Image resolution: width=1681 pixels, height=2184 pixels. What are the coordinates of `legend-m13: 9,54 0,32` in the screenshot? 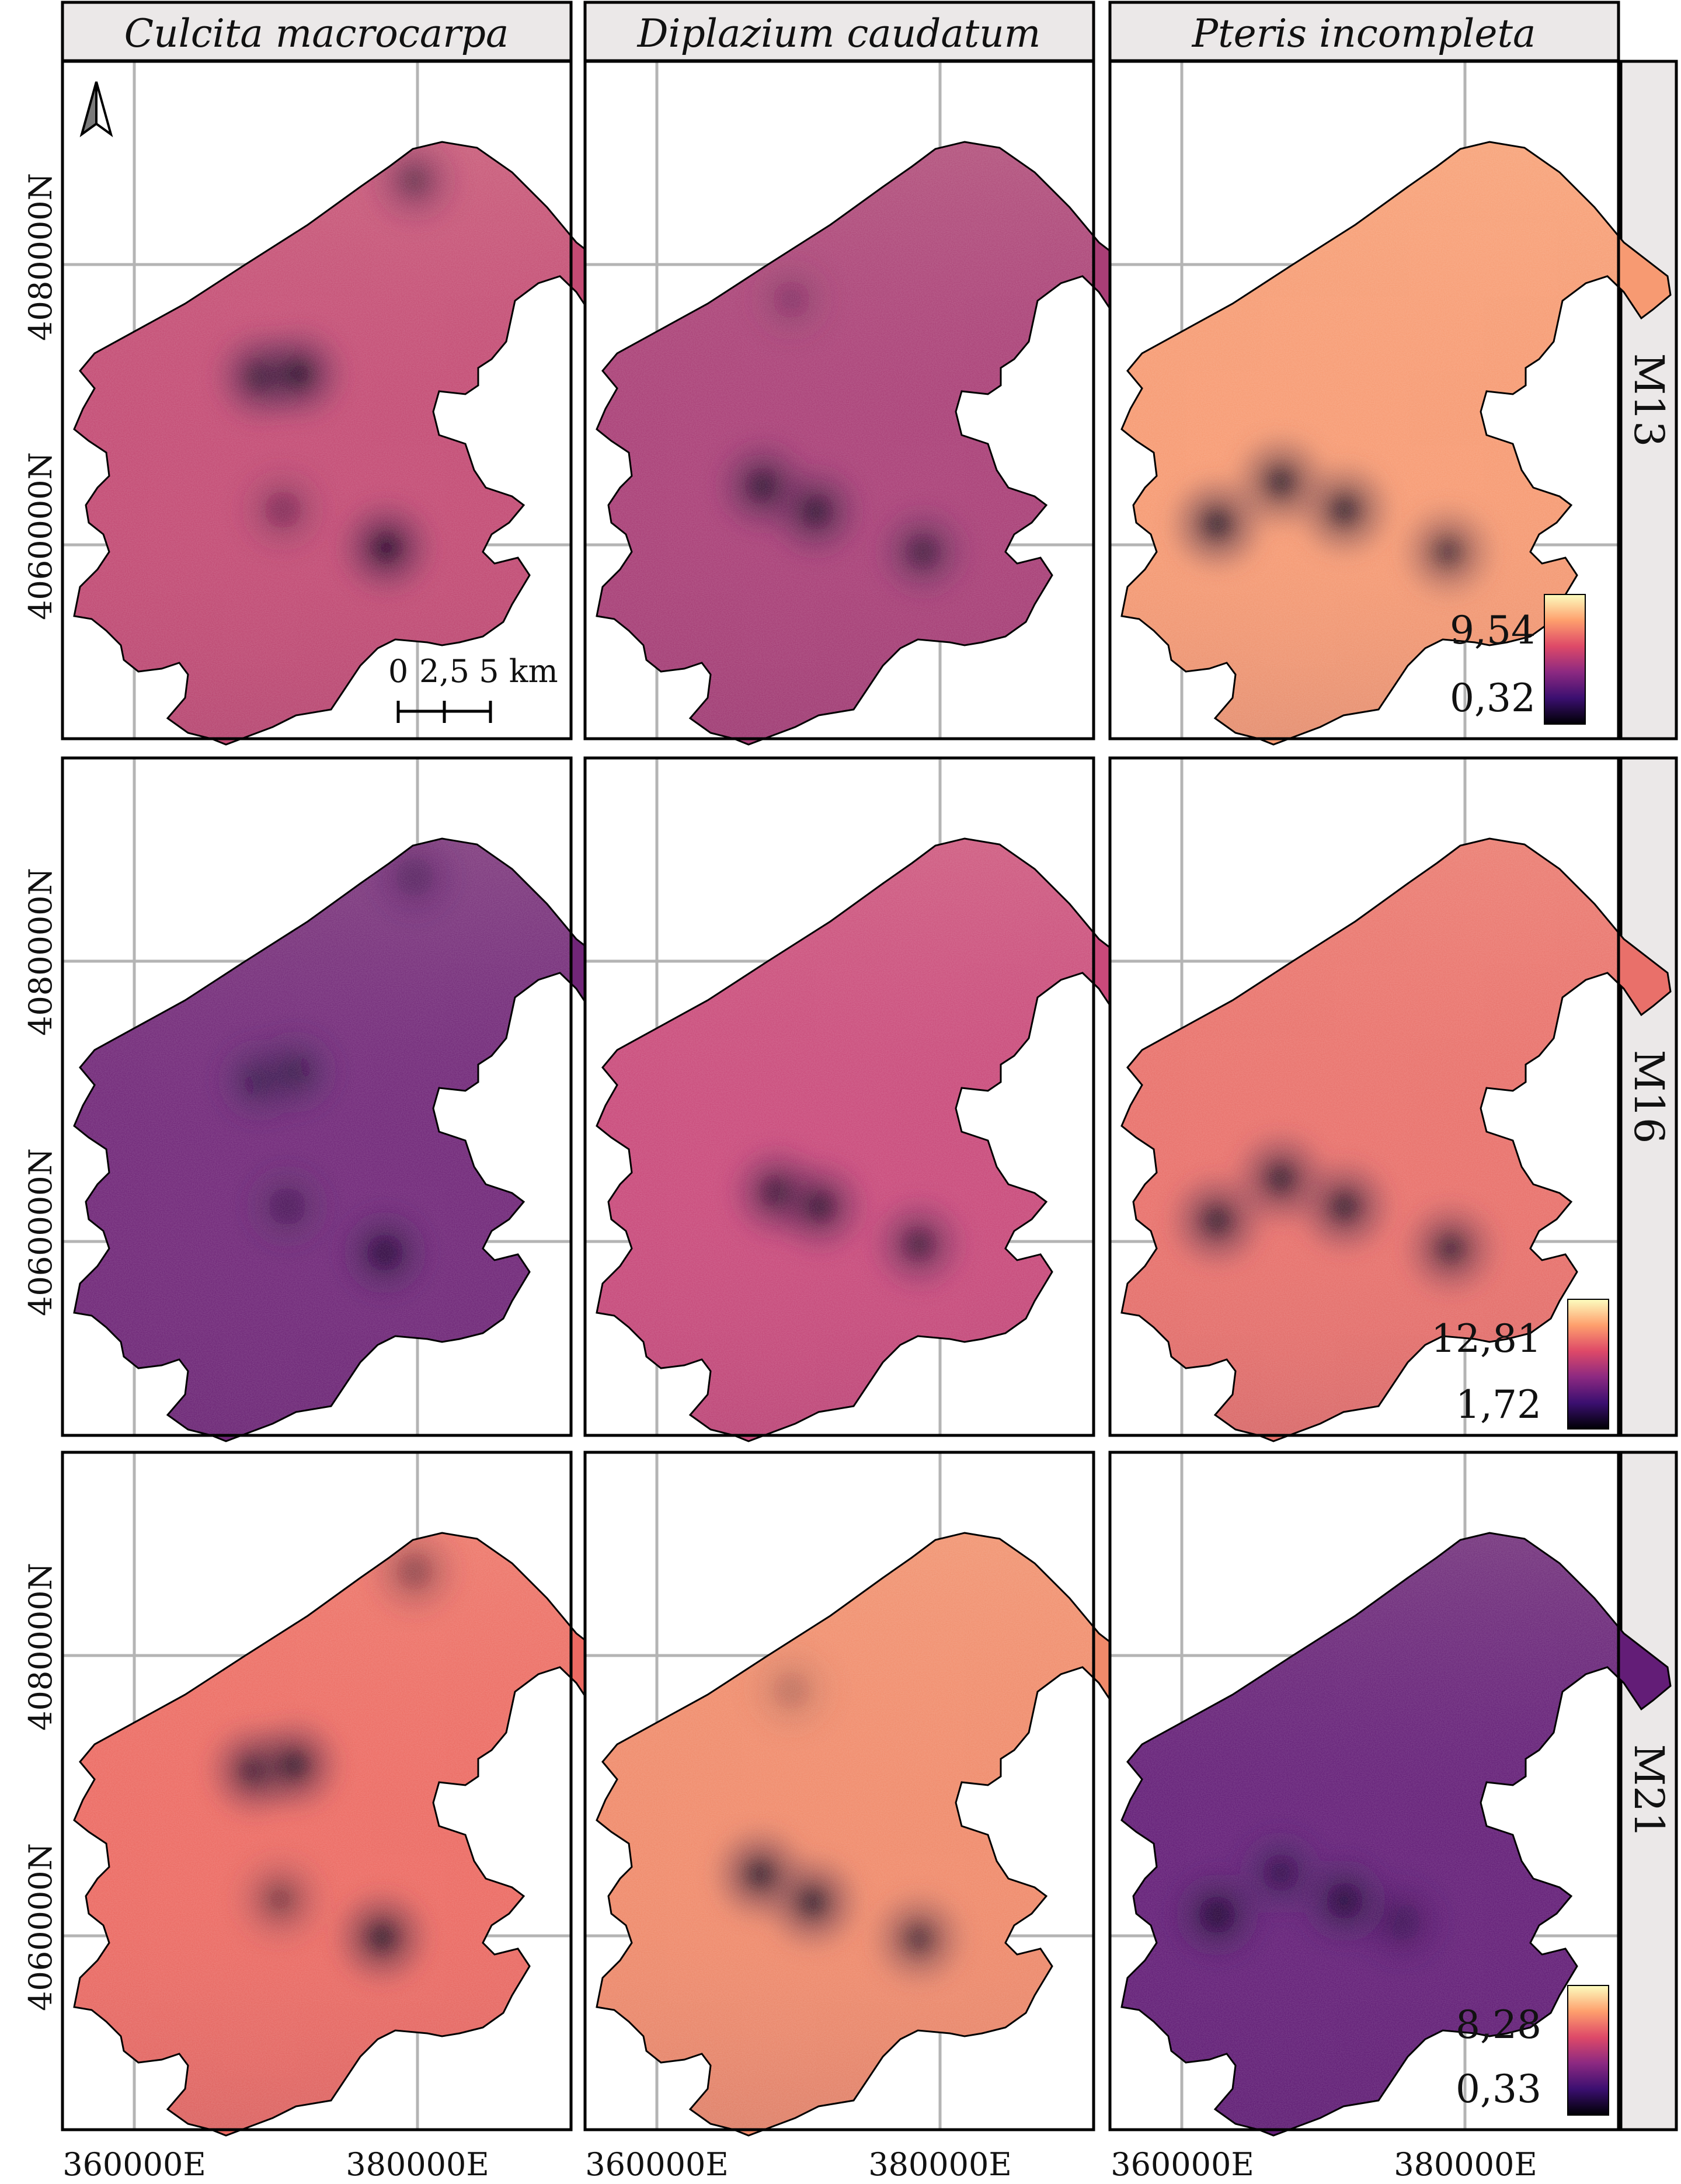 It's located at (1518, 659).